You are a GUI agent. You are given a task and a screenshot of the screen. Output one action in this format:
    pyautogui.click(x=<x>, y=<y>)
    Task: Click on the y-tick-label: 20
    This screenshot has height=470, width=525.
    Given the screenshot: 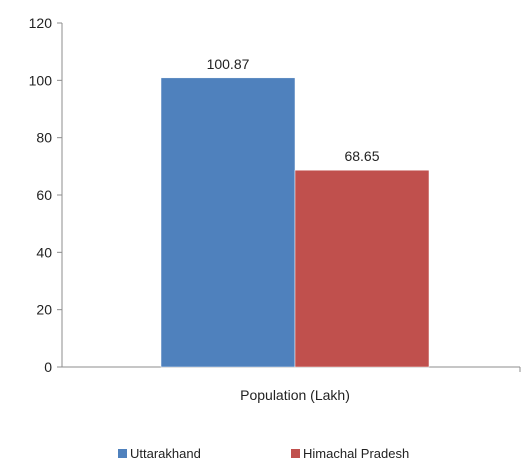 What is the action you would take?
    pyautogui.click(x=44, y=310)
    